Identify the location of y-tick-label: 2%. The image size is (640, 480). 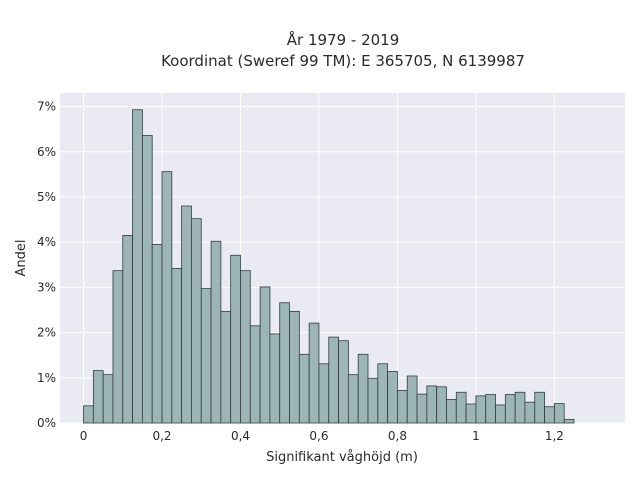
(46, 333).